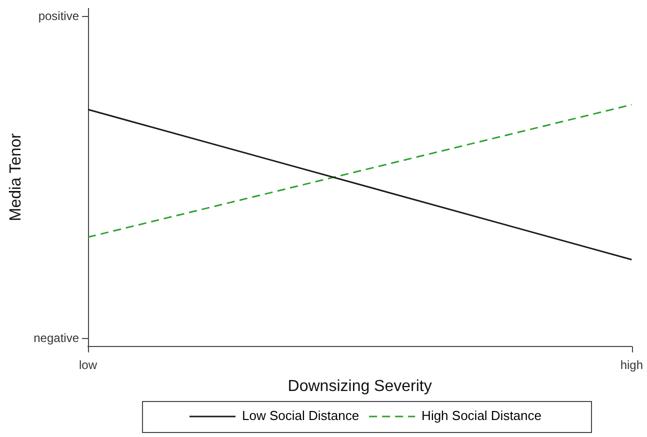  What do you see at coordinates (631, 365) in the screenshot?
I see `x-tick-label: high` at bounding box center [631, 365].